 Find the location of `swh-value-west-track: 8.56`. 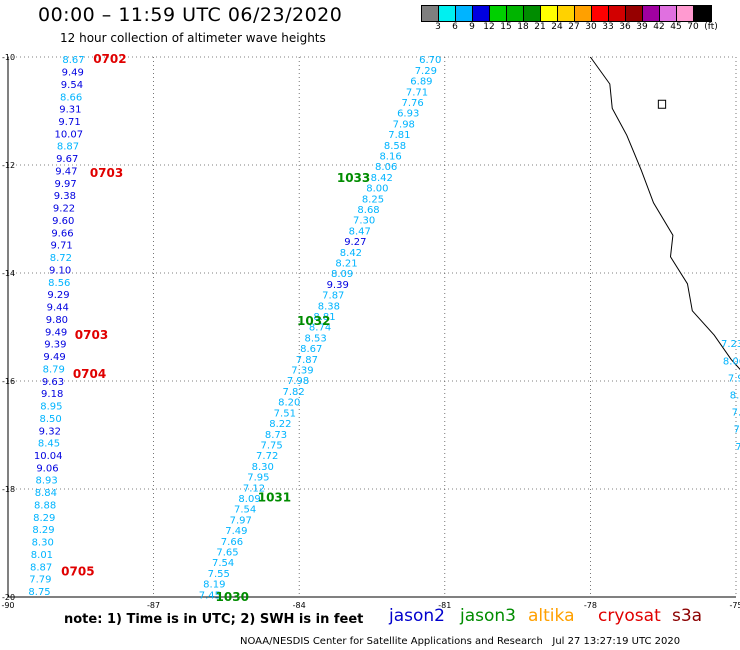

swh-value-west-track: 8.56 is located at coordinates (59, 283).